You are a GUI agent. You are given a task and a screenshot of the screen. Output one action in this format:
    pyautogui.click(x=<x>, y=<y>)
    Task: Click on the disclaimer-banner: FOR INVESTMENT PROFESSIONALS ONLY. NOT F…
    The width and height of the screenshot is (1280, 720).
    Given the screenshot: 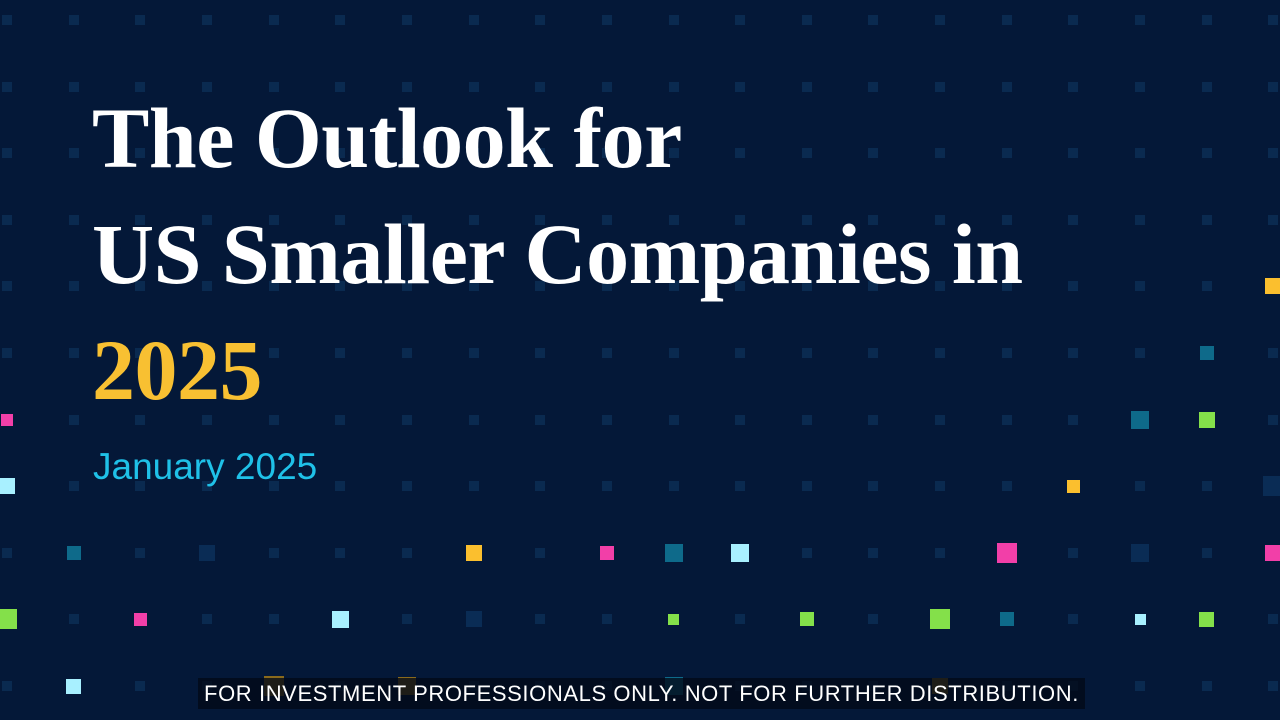 What is the action you would take?
    pyautogui.click(x=641, y=693)
    